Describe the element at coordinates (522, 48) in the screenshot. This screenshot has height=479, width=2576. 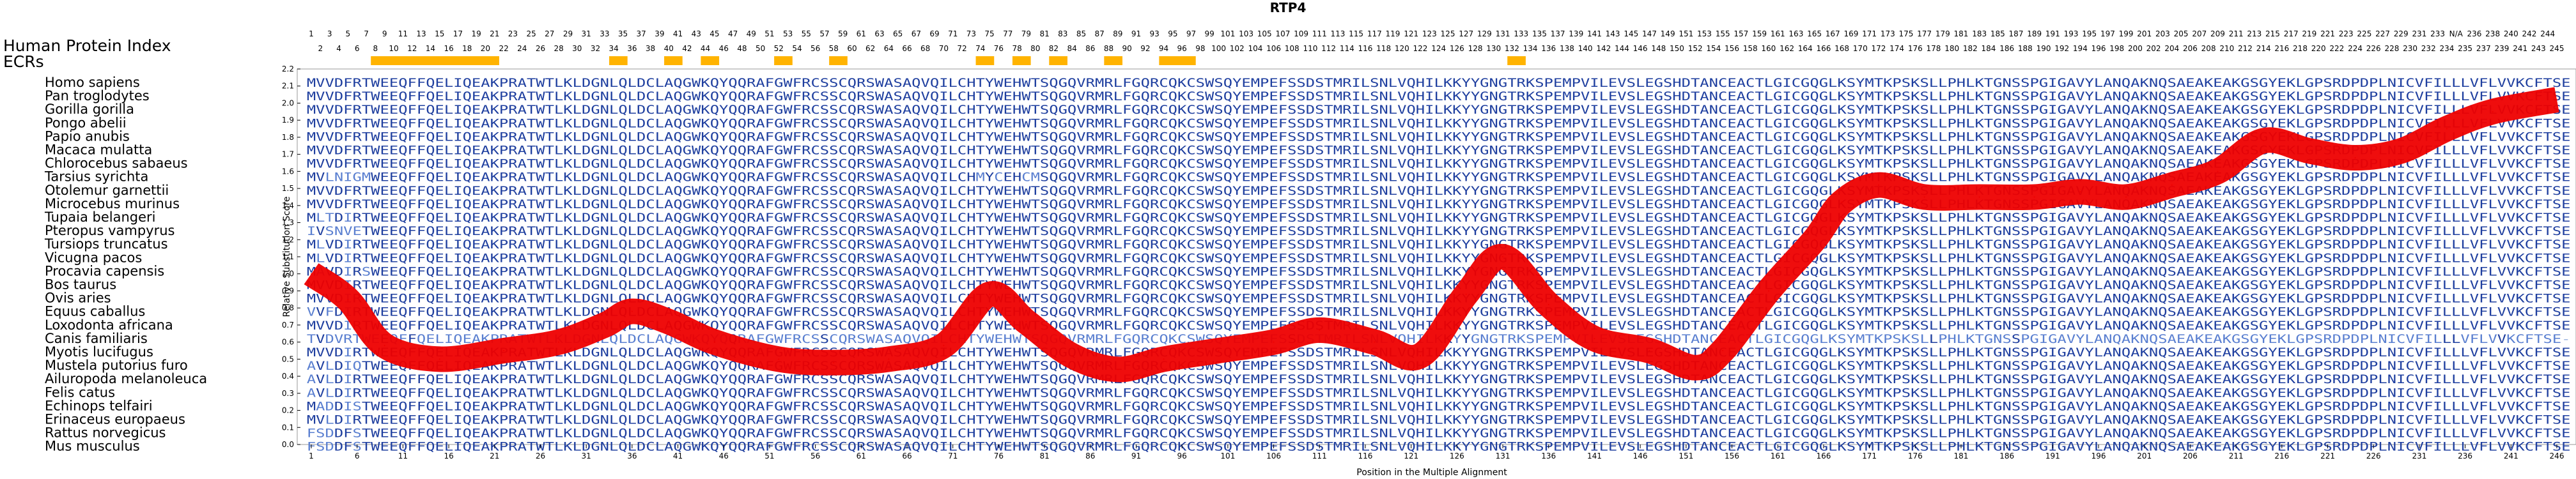
I see `human-index-label-even: 24` at that location.